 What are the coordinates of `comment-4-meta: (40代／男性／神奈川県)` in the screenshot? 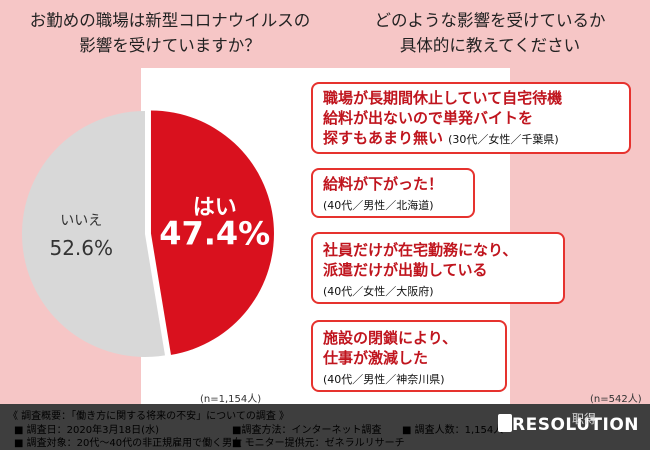 It's located at (384, 379).